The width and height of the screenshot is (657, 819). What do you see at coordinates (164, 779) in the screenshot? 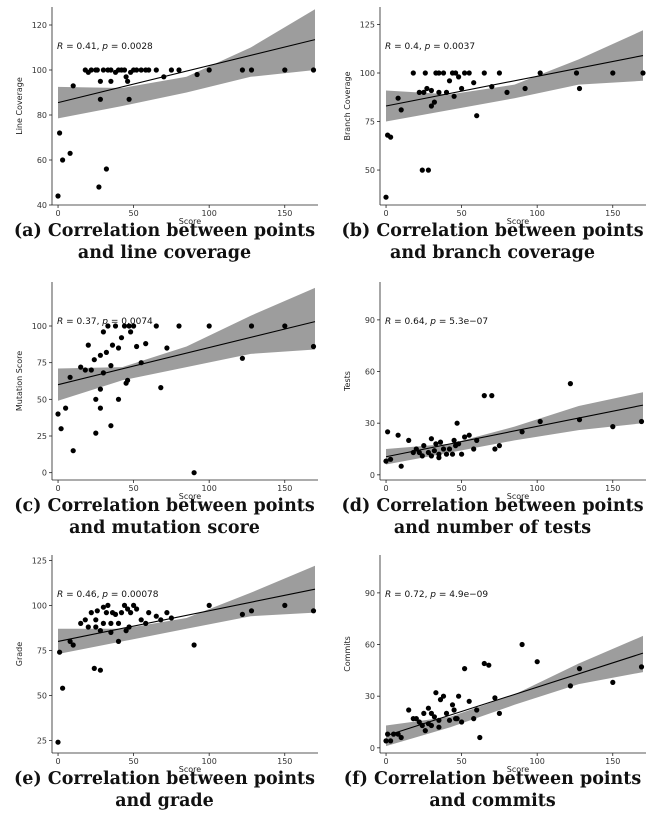
I see `caption-line: (e) Correlation between points` at bounding box center [164, 779].